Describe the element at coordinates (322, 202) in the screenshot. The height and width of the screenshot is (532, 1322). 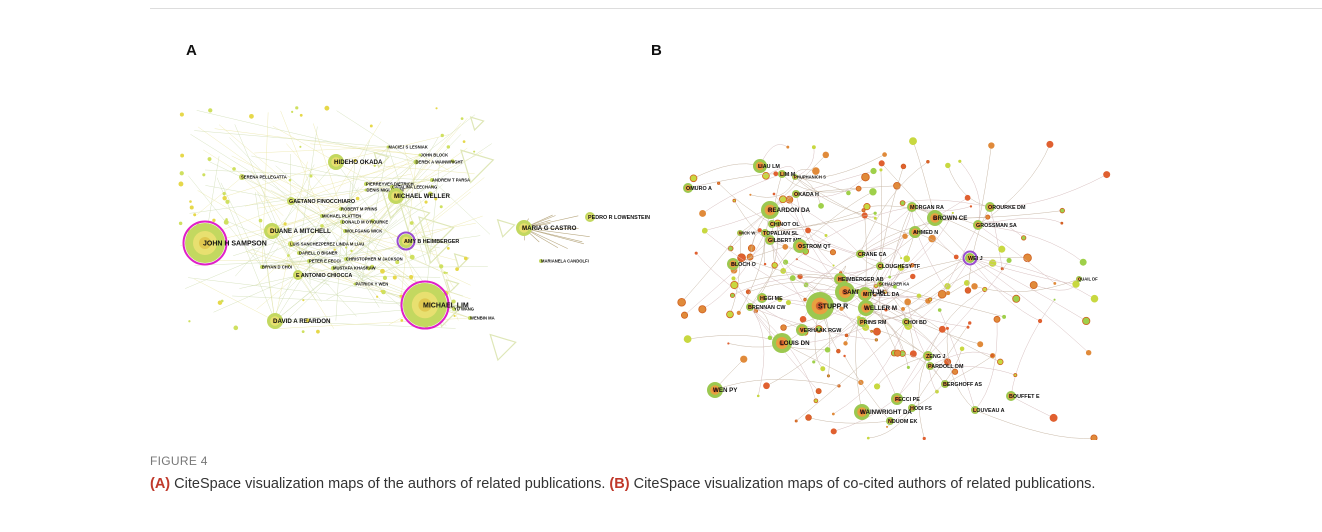
I see `node-label: GAETANO FINOCCHIARO` at that location.